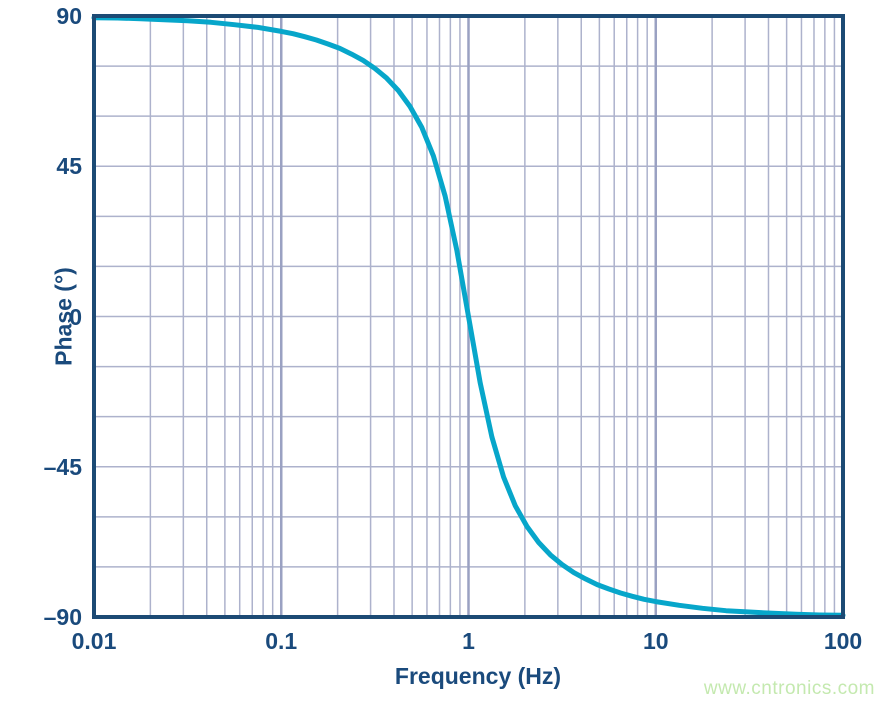 Image resolution: width=881 pixels, height=705 pixels. I want to click on y-tick-45: 45, so click(69, 166).